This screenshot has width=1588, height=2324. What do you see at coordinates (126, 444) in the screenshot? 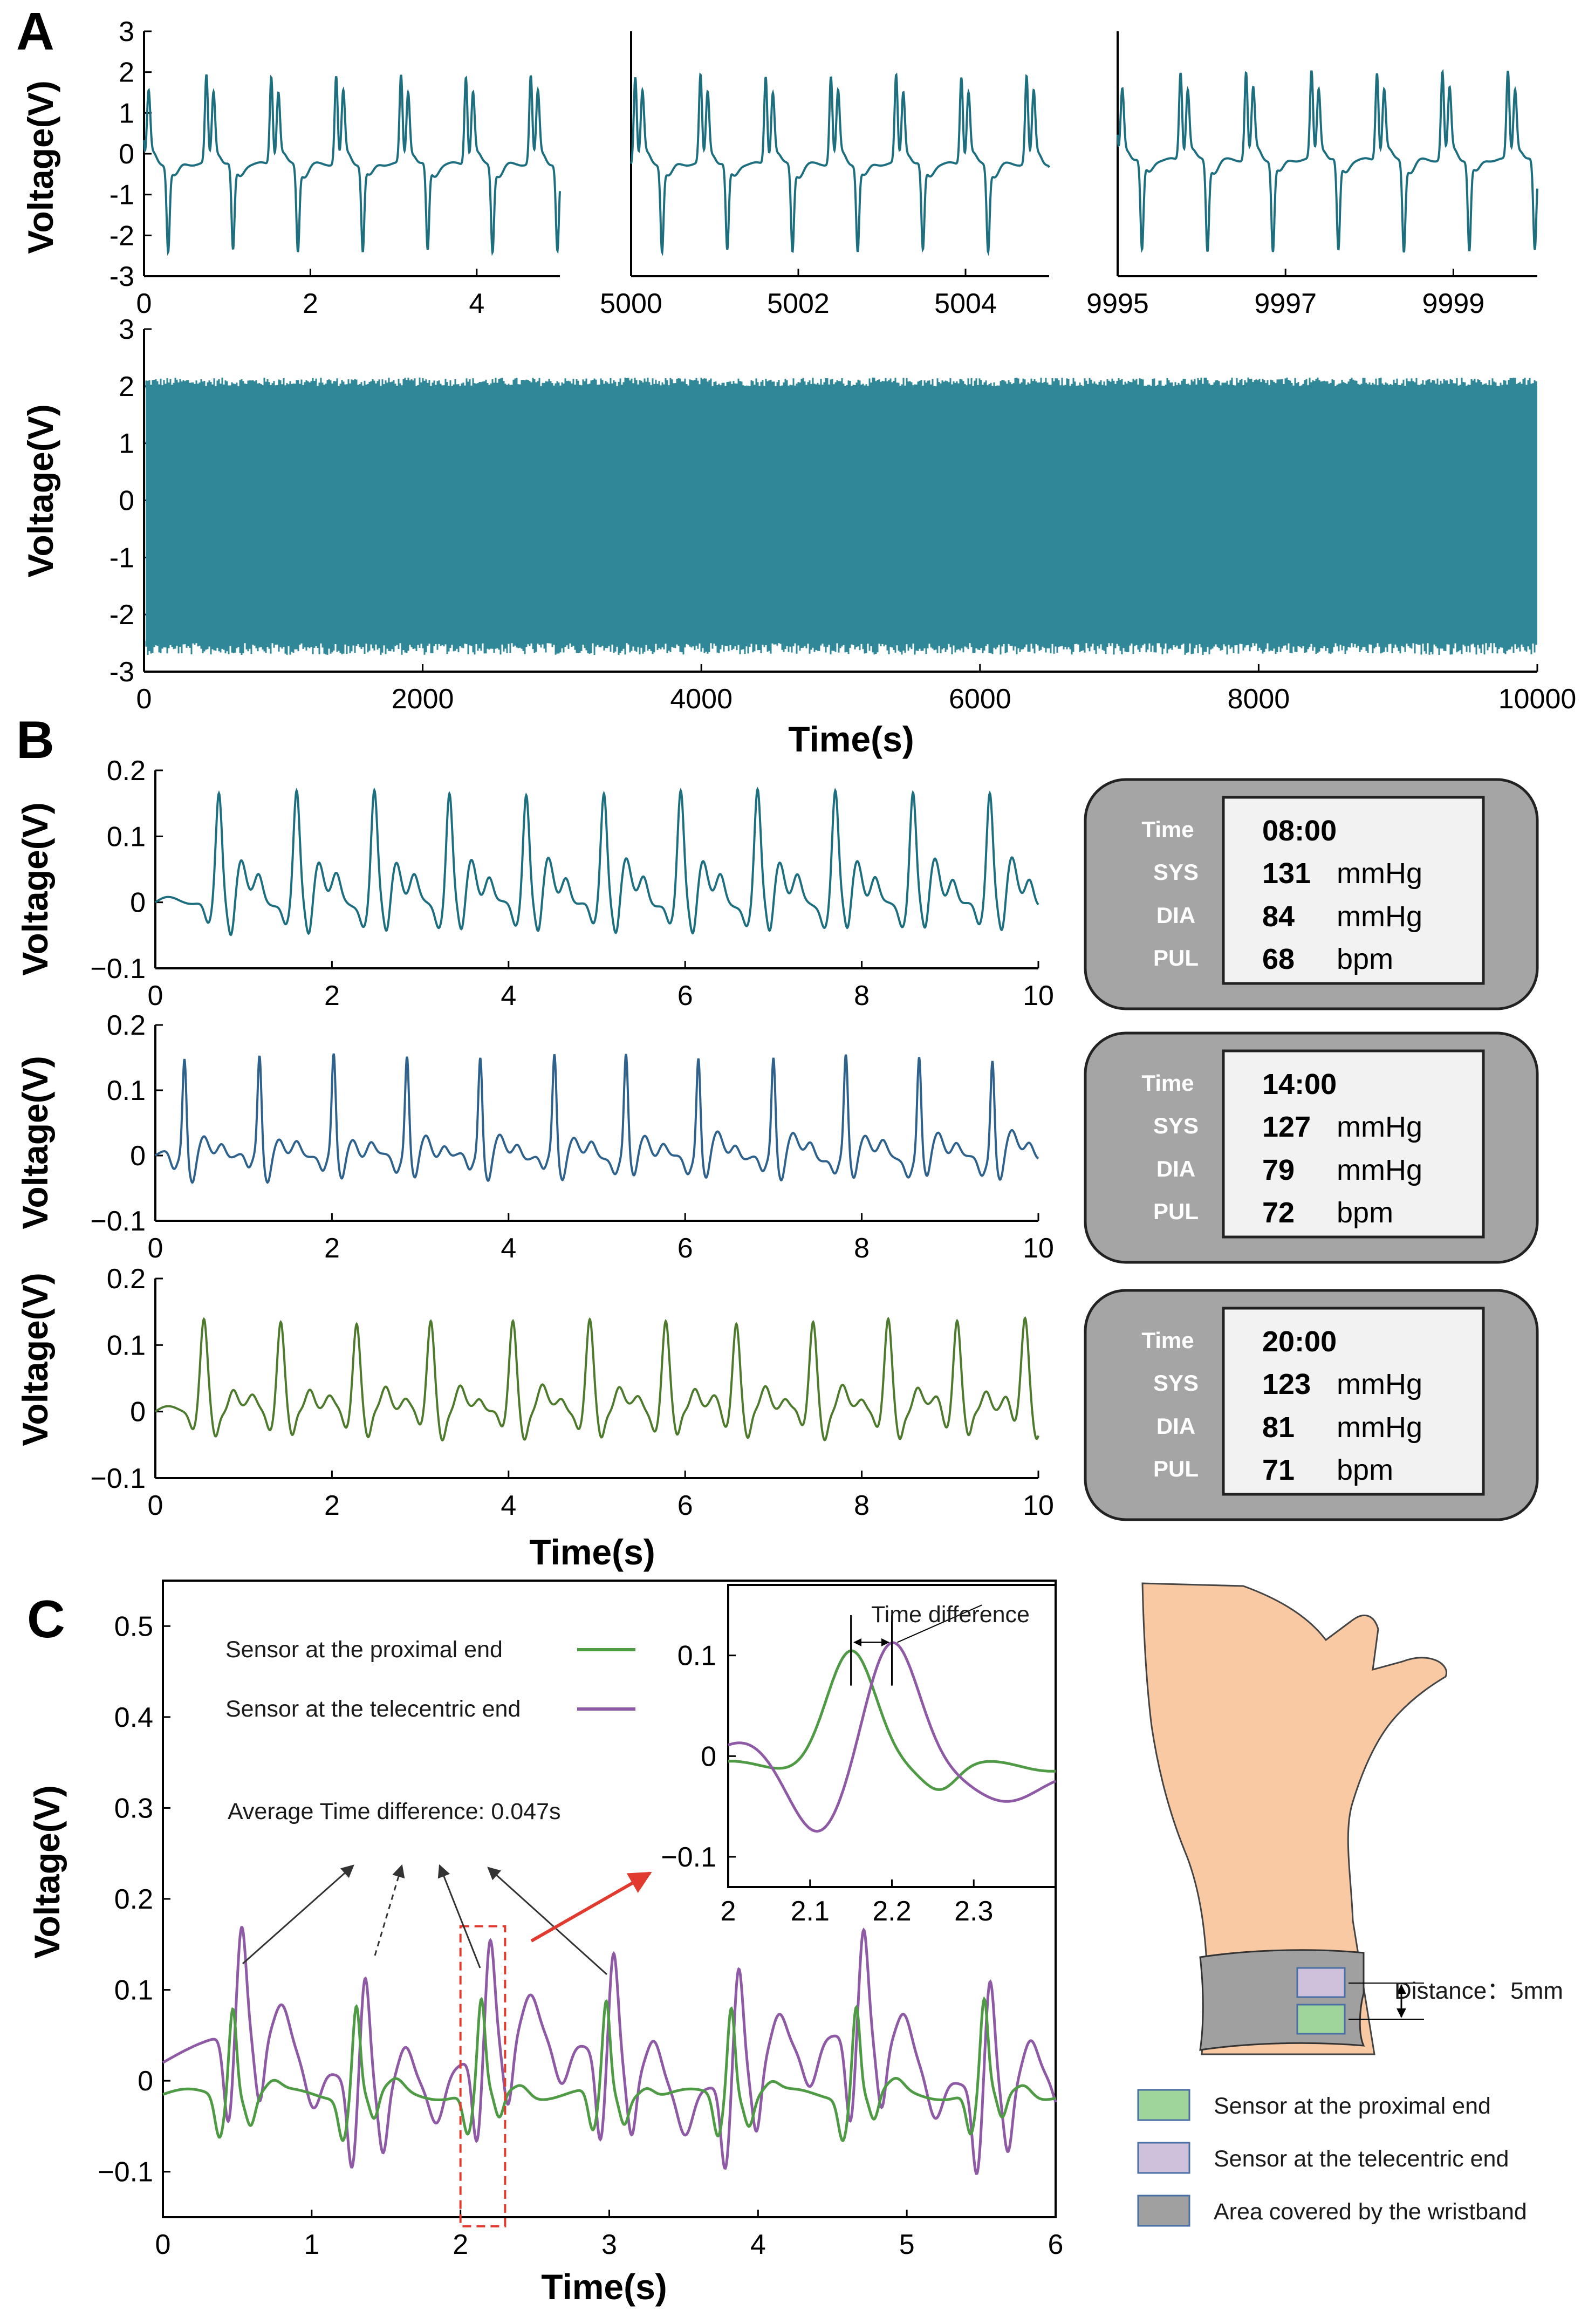
I see `ytick-label: 1` at bounding box center [126, 444].